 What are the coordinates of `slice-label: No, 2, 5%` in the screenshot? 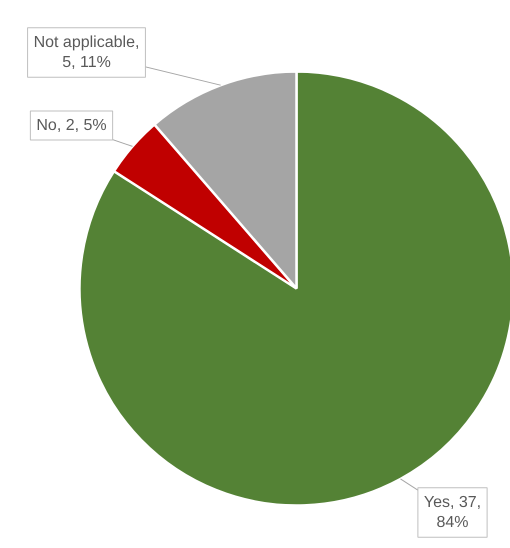 It's located at (71, 125).